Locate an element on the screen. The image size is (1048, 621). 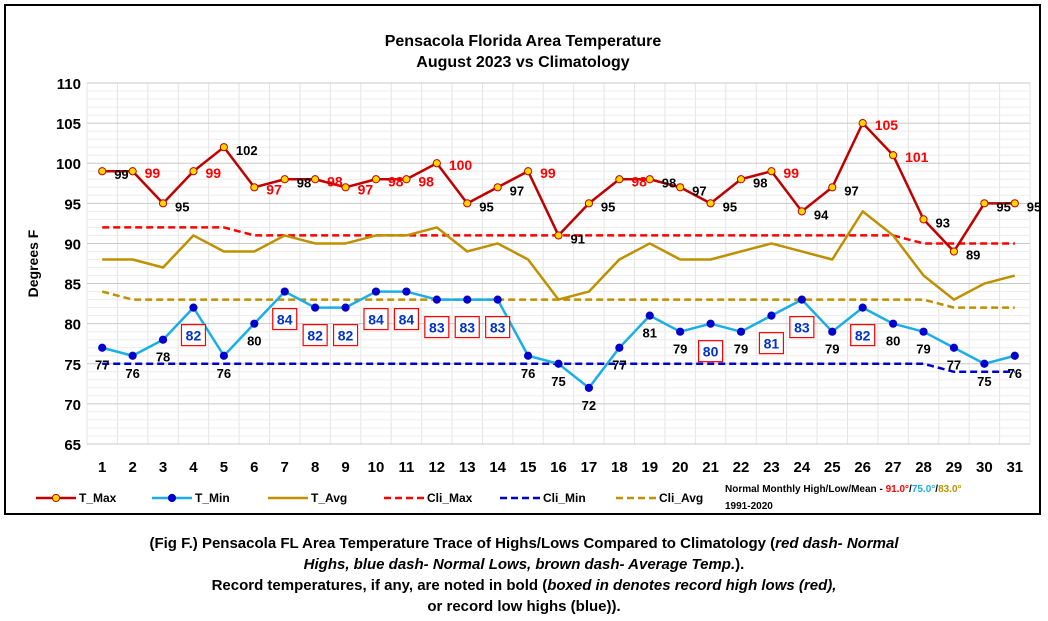
legend-item-cli-max: Cli_Max is located at coordinates (428, 498).